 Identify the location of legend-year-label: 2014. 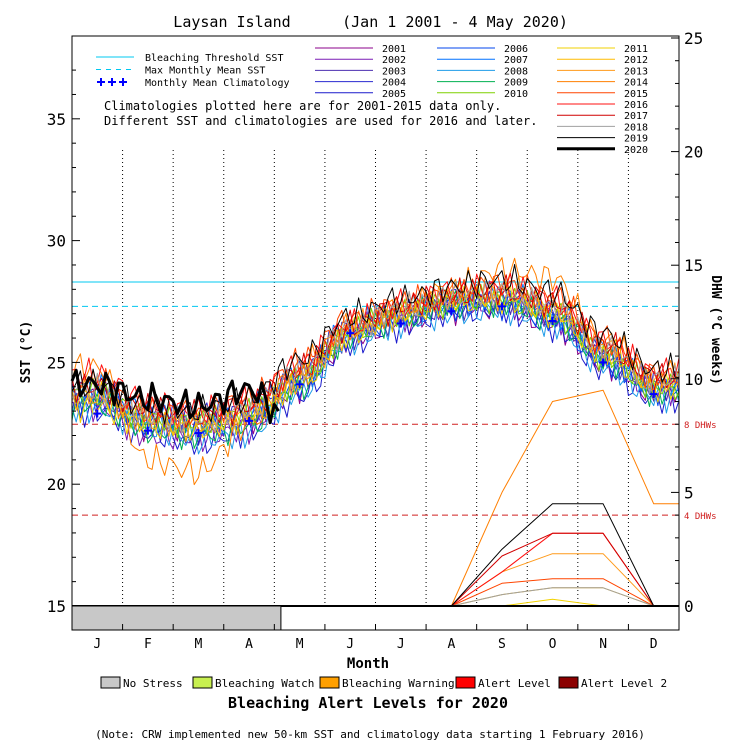
(636, 83).